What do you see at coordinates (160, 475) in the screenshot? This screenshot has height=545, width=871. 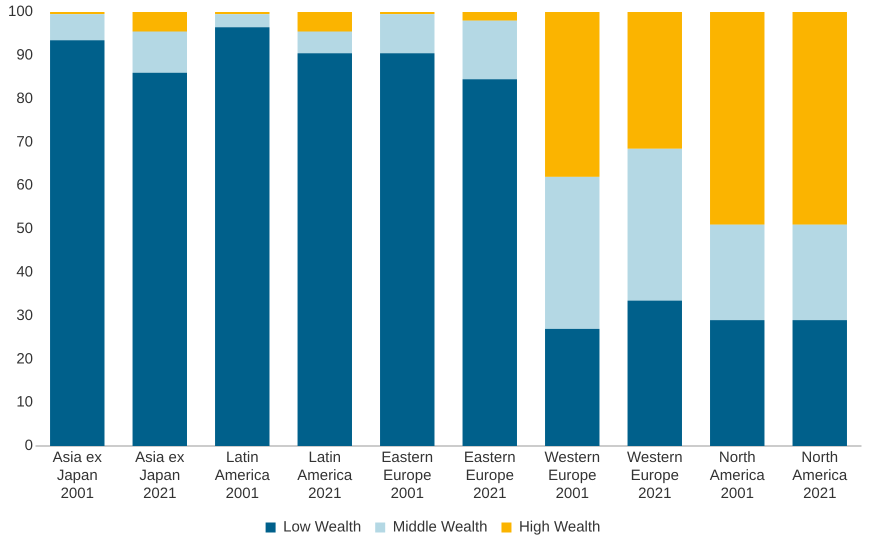 I see `x-tick-label: Asia ex Japan 2021` at bounding box center [160, 475].